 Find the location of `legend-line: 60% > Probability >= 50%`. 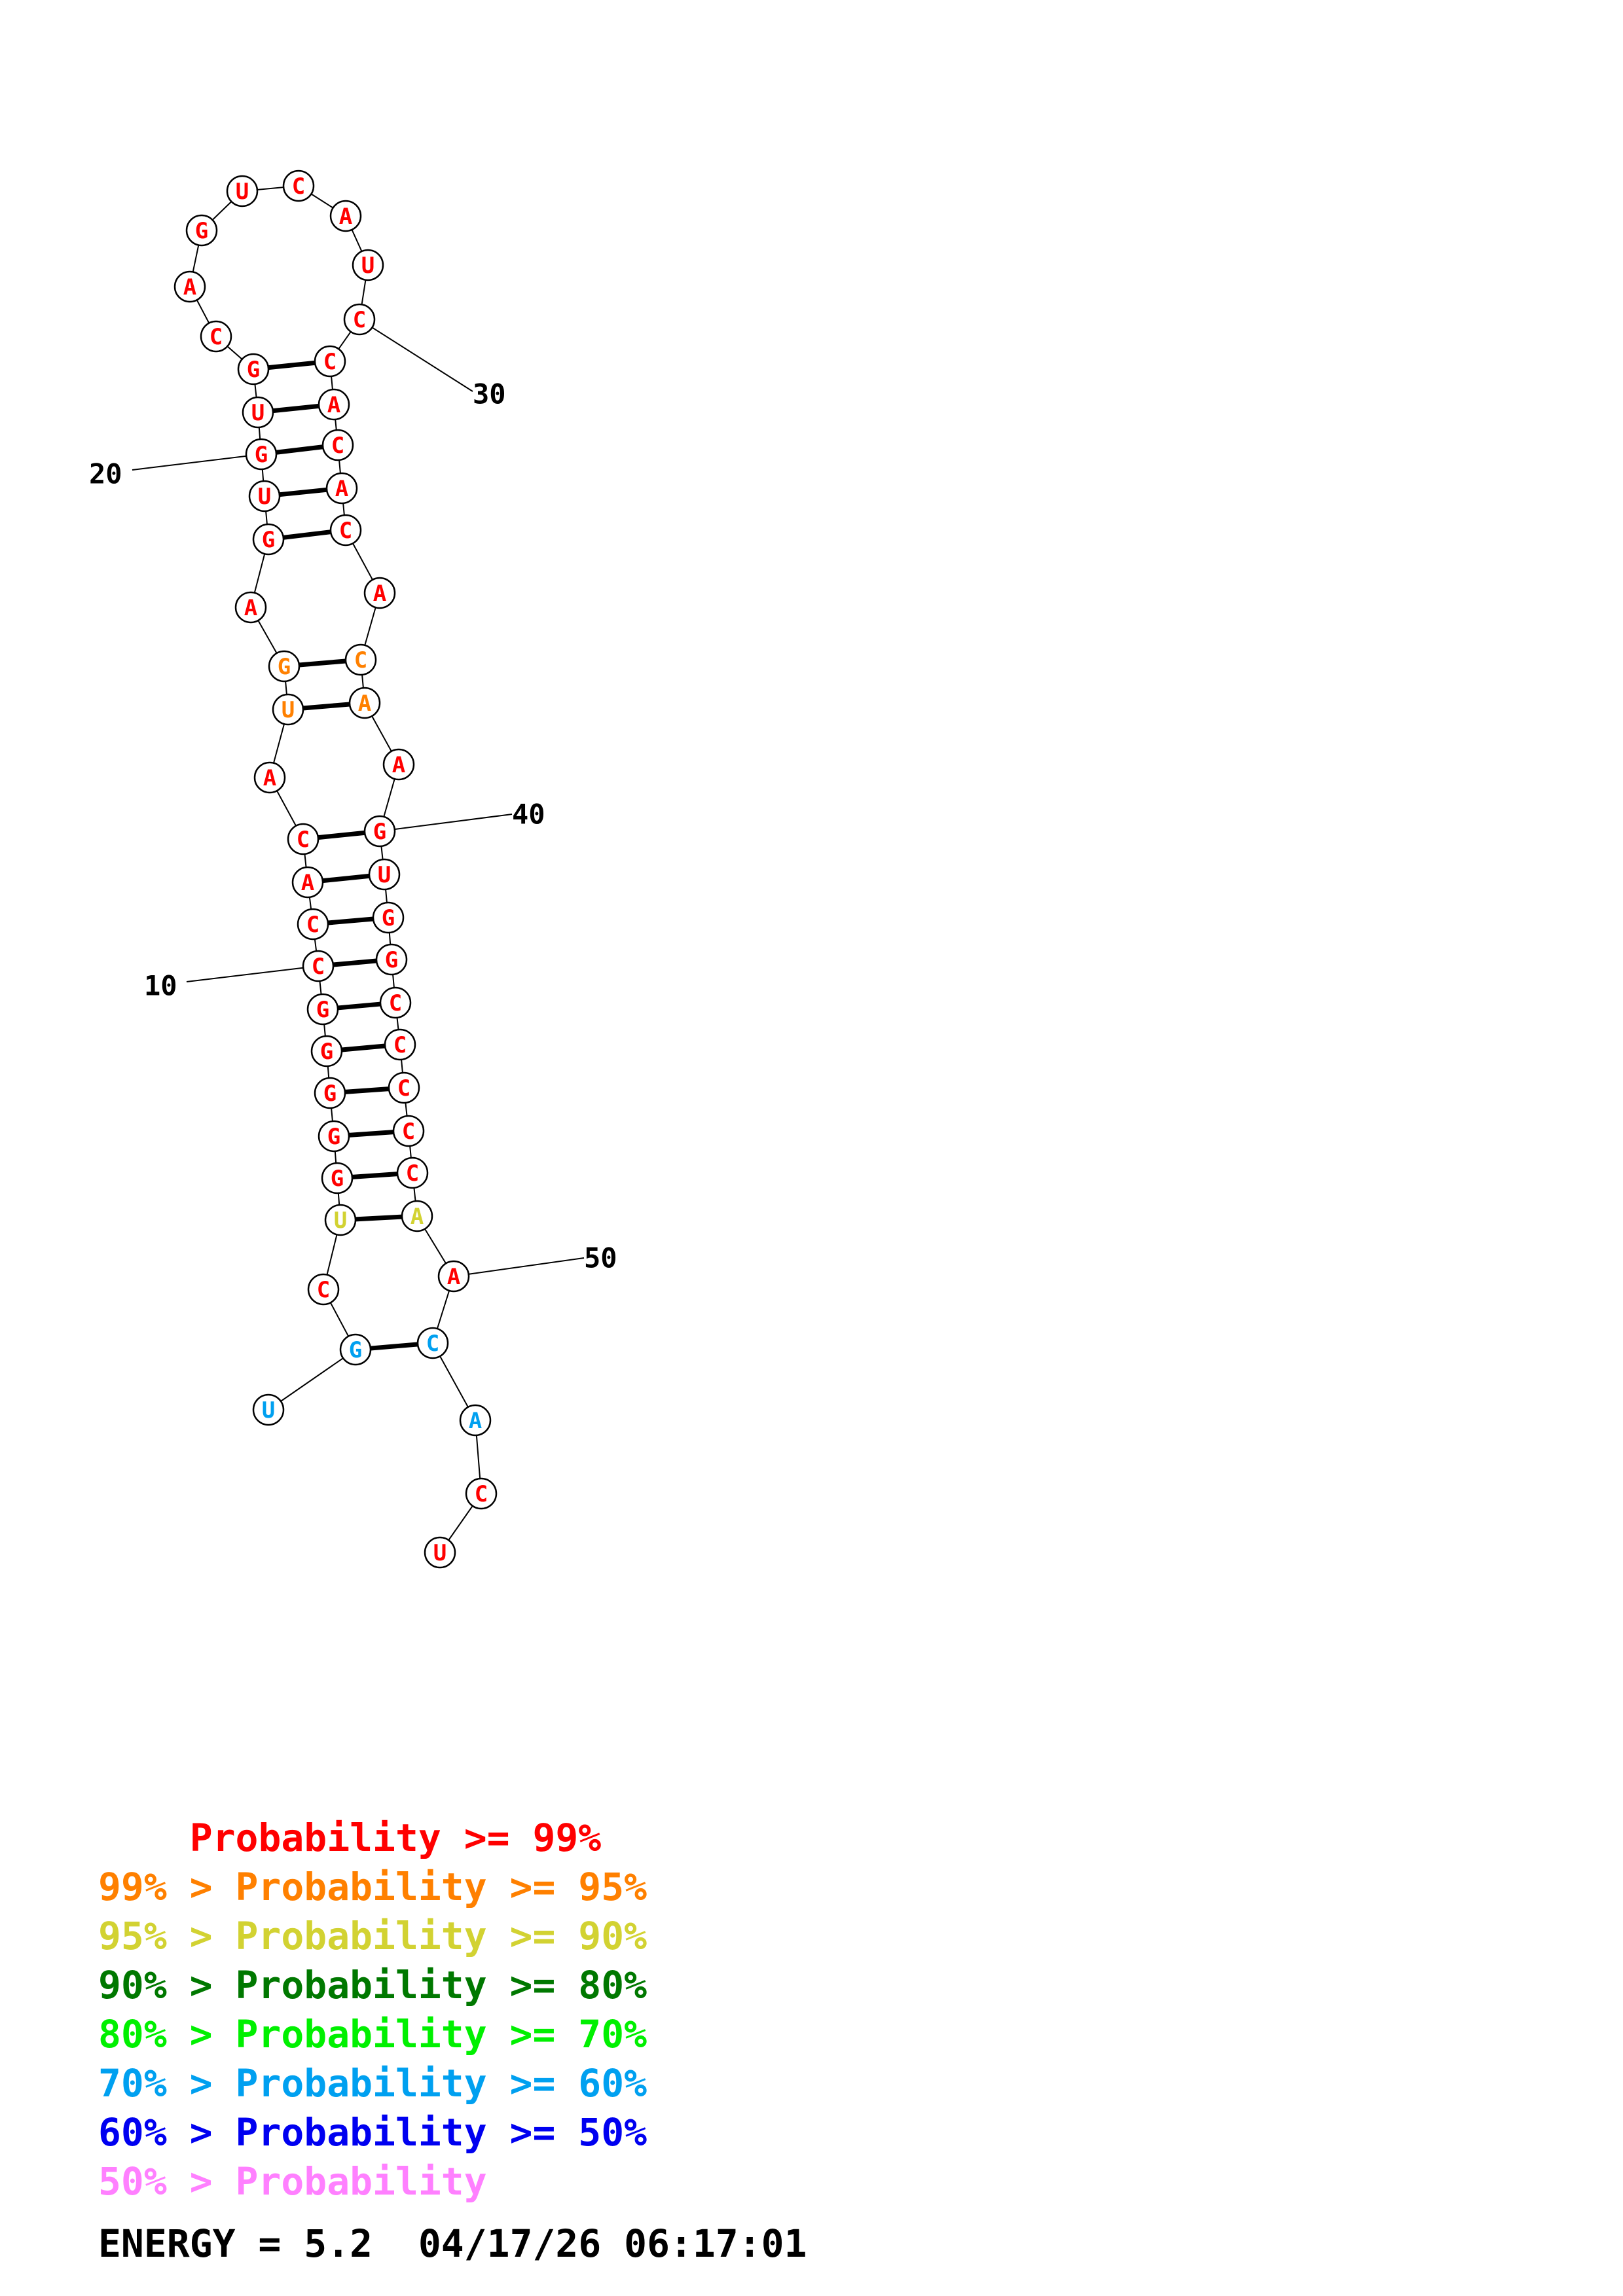

legend-line: 60% > Probability >= 50% is located at coordinates (372, 2132).